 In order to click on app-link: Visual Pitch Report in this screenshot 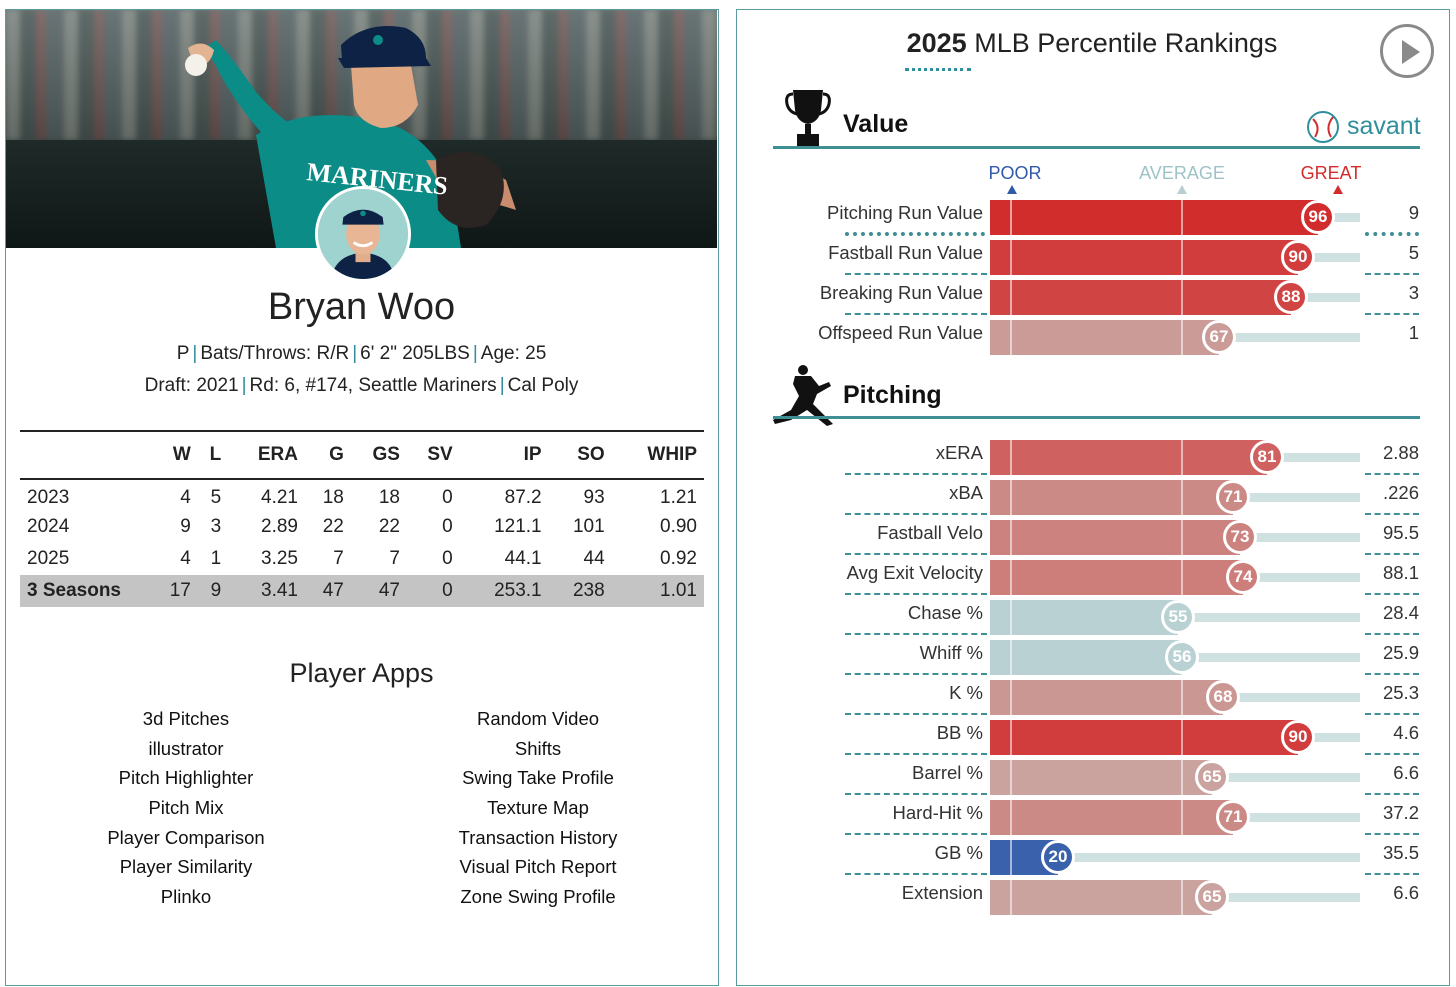, I will do `click(538, 867)`.